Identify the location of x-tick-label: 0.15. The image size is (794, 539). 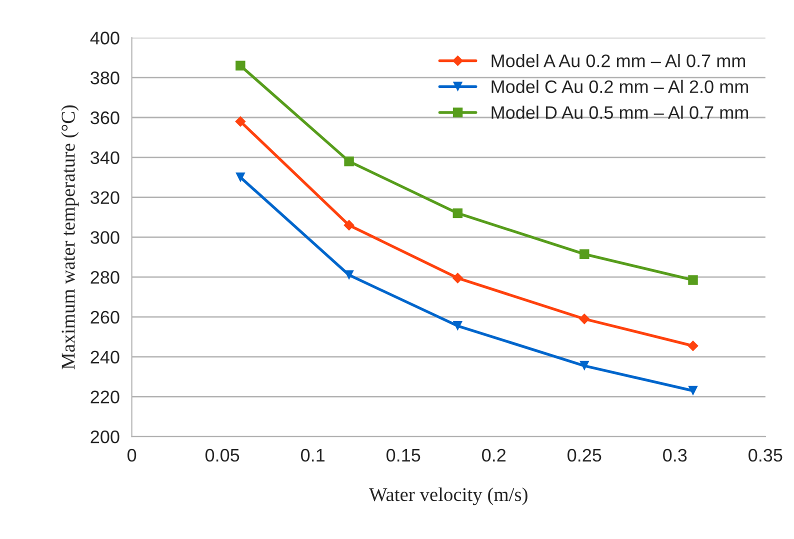
(403, 455).